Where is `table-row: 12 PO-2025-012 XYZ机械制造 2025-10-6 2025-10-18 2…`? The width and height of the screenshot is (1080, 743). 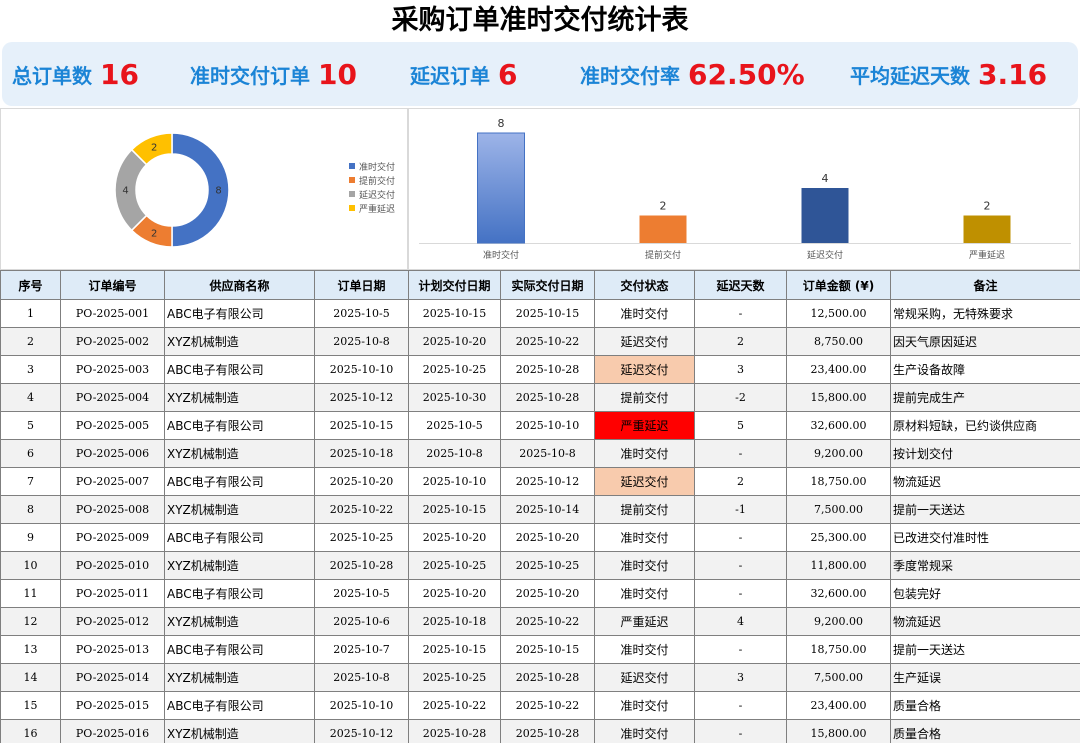
table-row: 12 PO-2025-012 XYZ机械制造 2025-10-6 2025-10-18 2… is located at coordinates (540, 621).